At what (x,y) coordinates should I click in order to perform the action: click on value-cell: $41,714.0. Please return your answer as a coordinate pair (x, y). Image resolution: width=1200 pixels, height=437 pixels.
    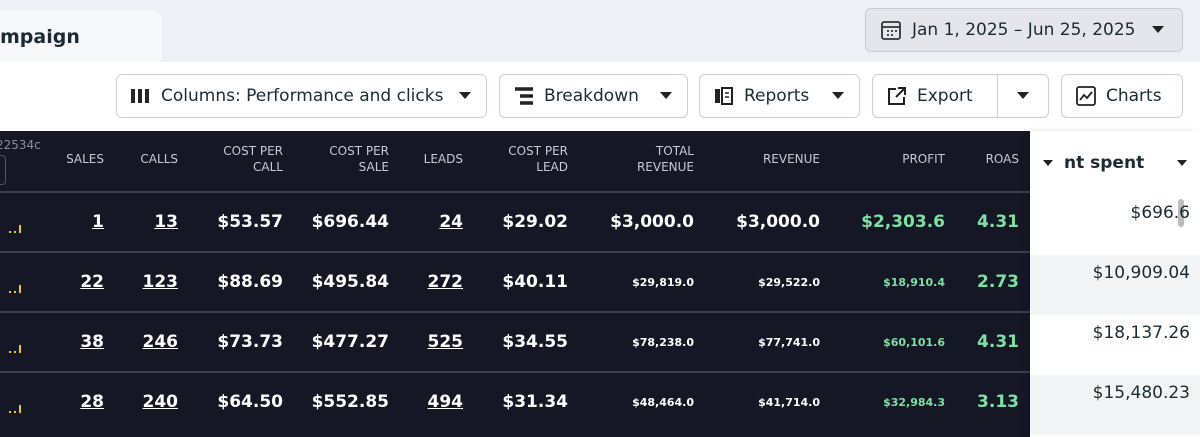
    Looking at the image, I should click on (789, 402).